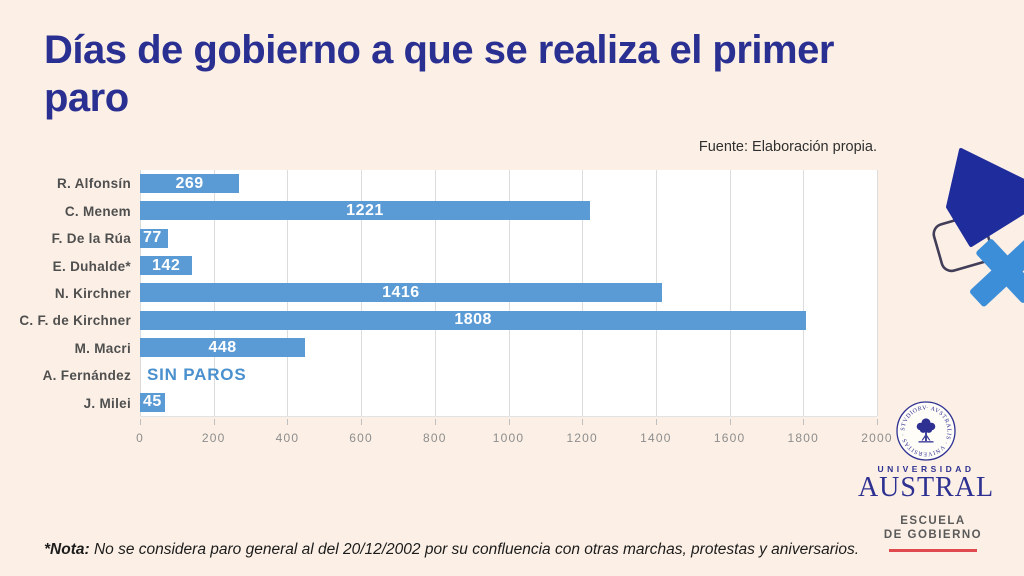 This screenshot has height=576, width=1024. What do you see at coordinates (997, 271) in the screenshot?
I see `light-blue-cross-shape` at bounding box center [997, 271].